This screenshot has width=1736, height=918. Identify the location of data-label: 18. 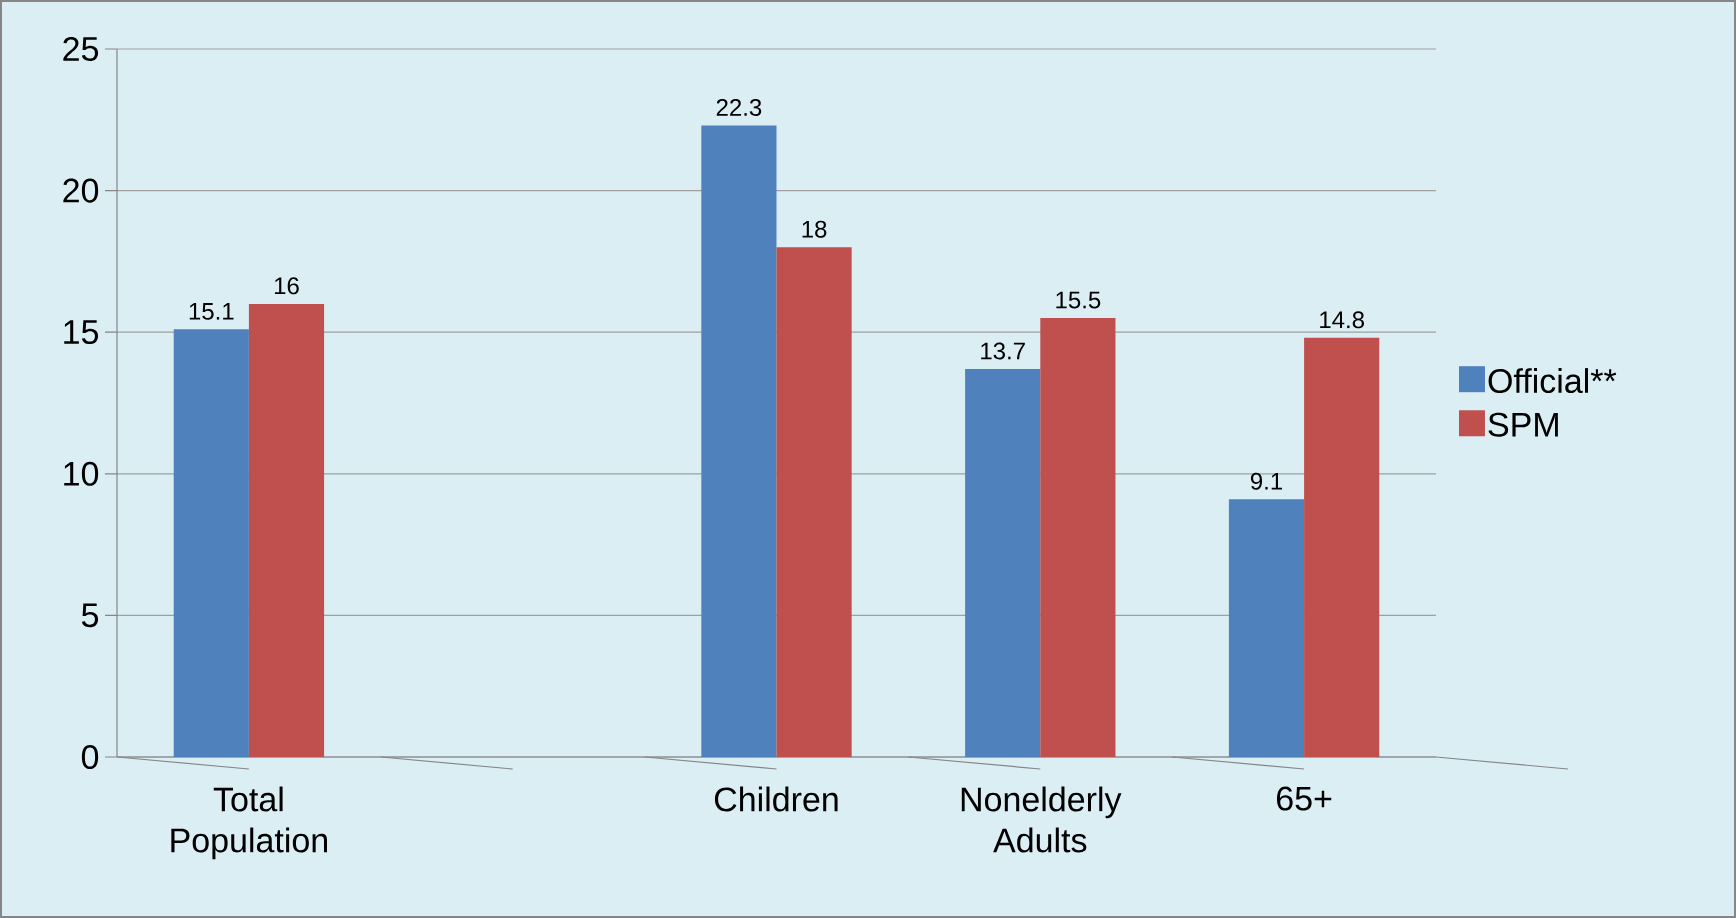
(814, 229).